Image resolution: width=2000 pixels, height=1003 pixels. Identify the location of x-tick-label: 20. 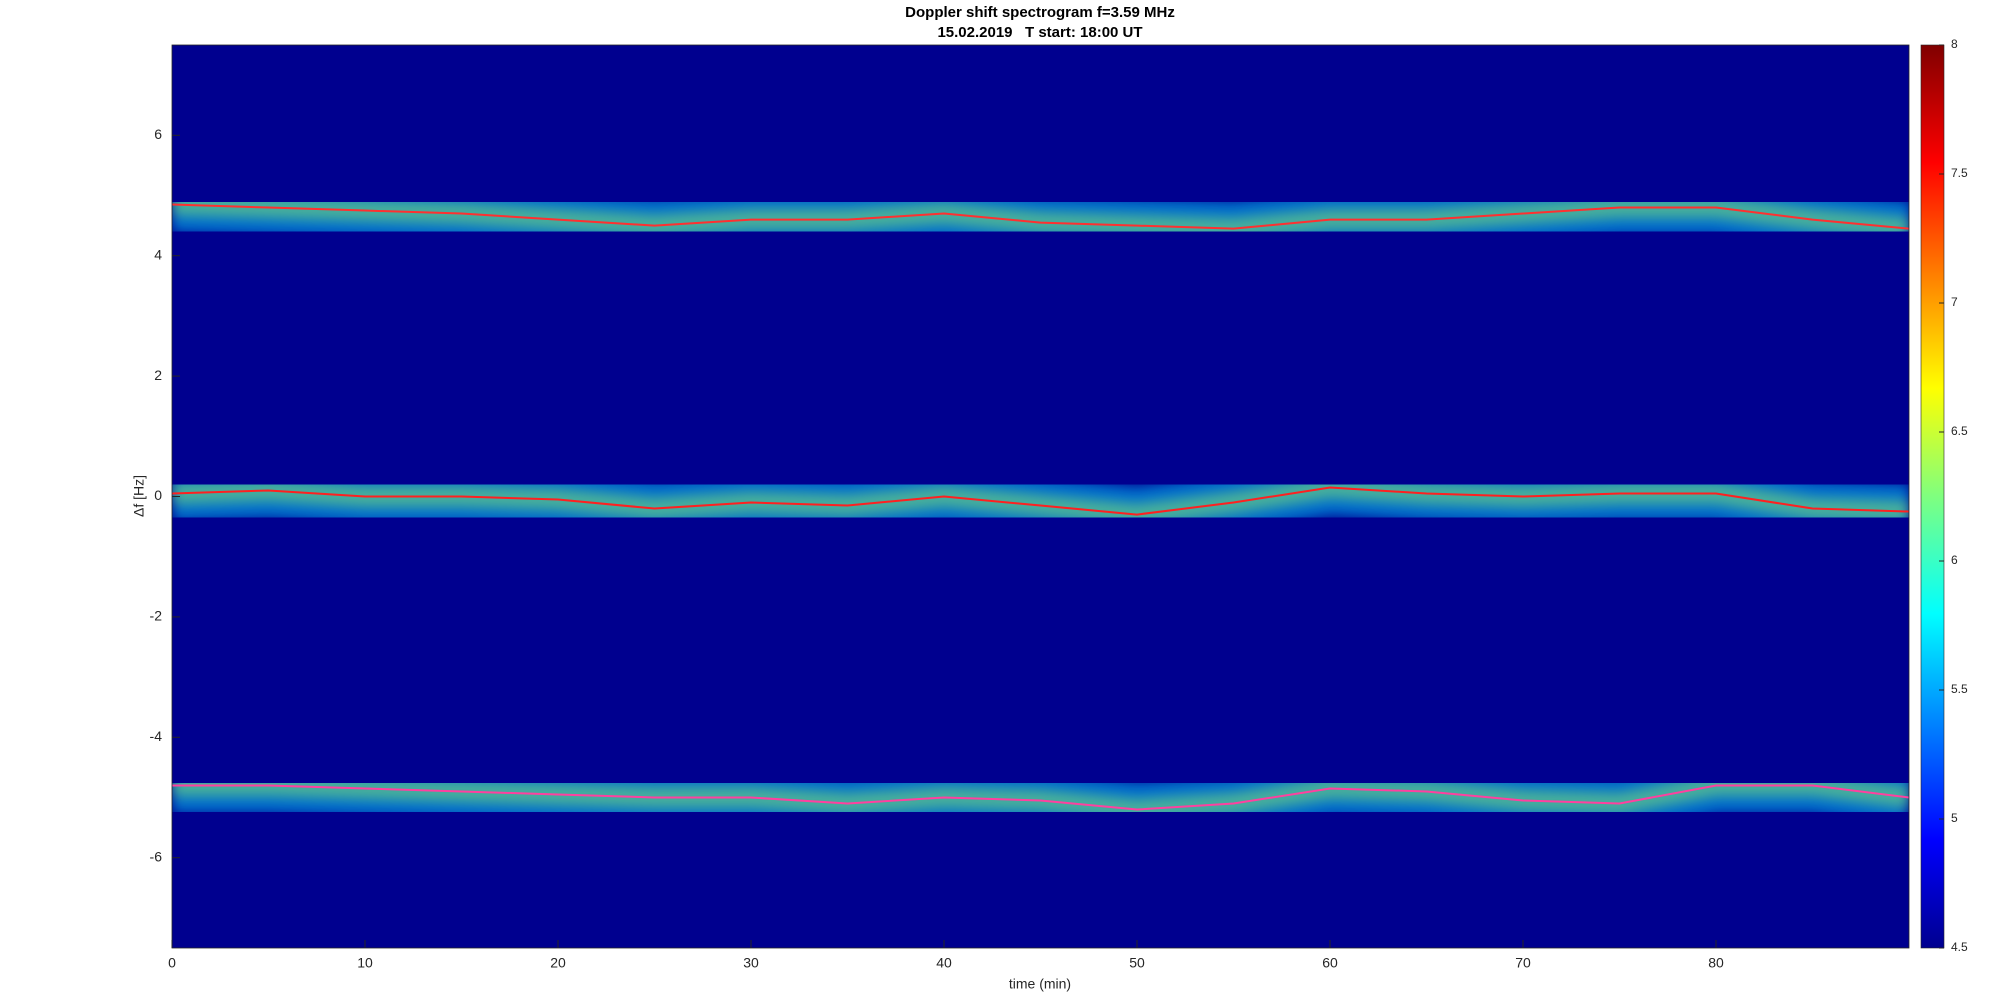
(558, 963).